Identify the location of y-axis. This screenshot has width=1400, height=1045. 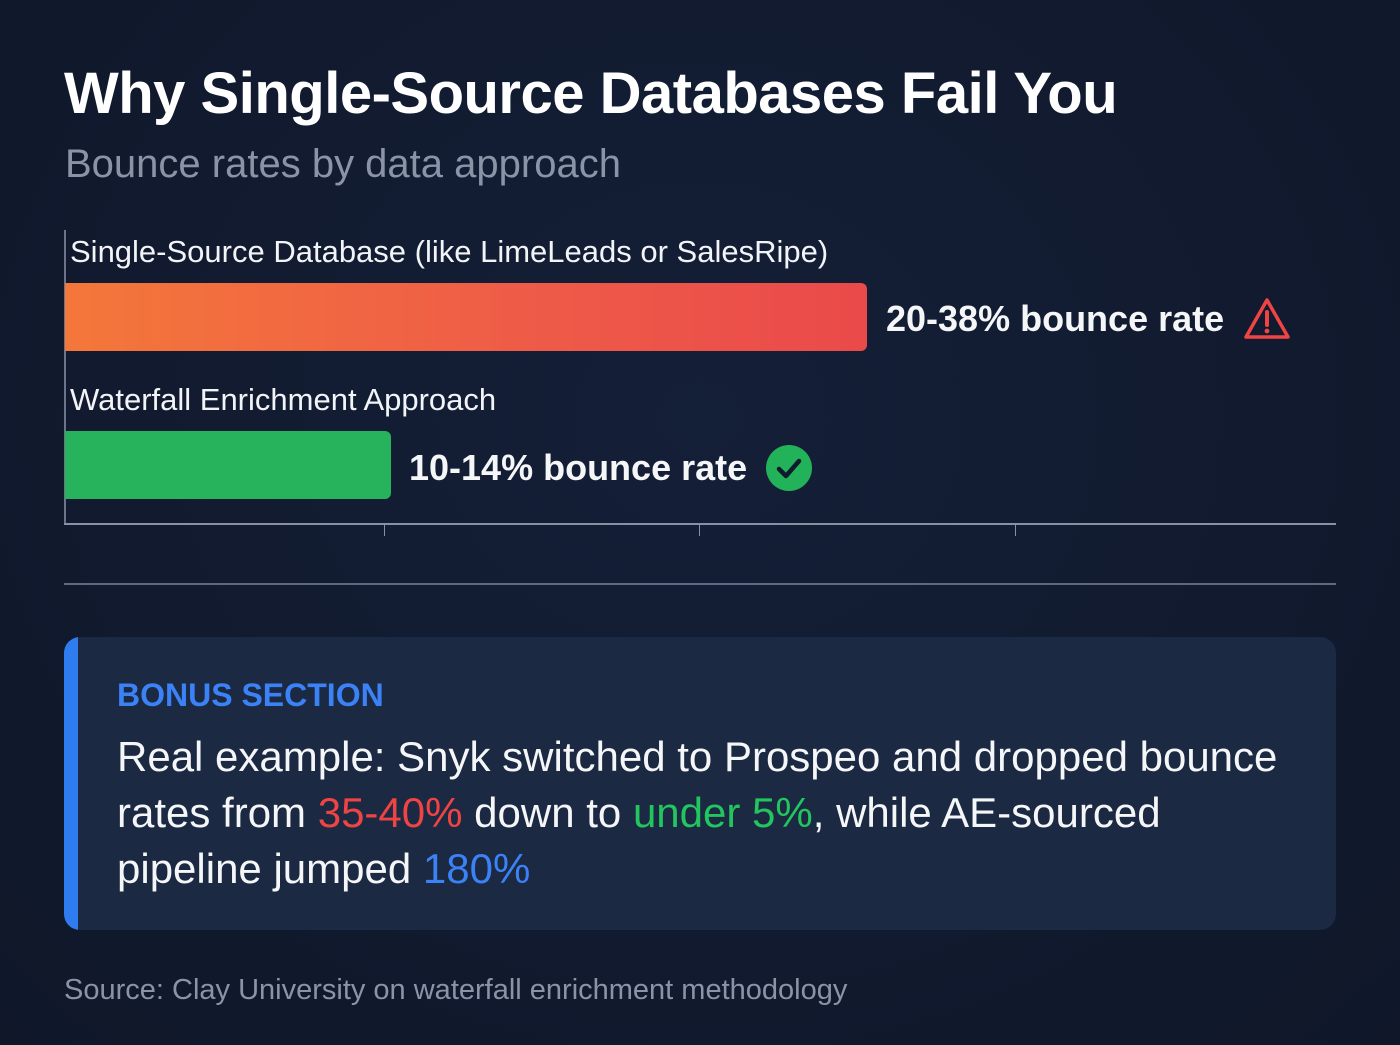
(65, 377).